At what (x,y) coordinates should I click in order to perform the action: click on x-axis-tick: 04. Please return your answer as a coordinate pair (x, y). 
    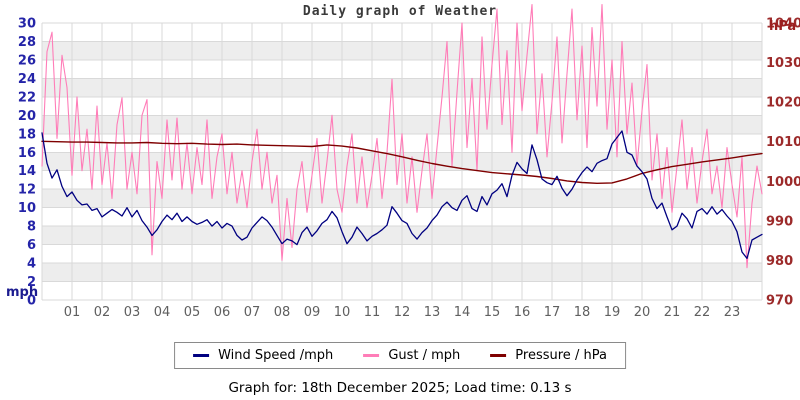
    Looking at the image, I should click on (162, 312).